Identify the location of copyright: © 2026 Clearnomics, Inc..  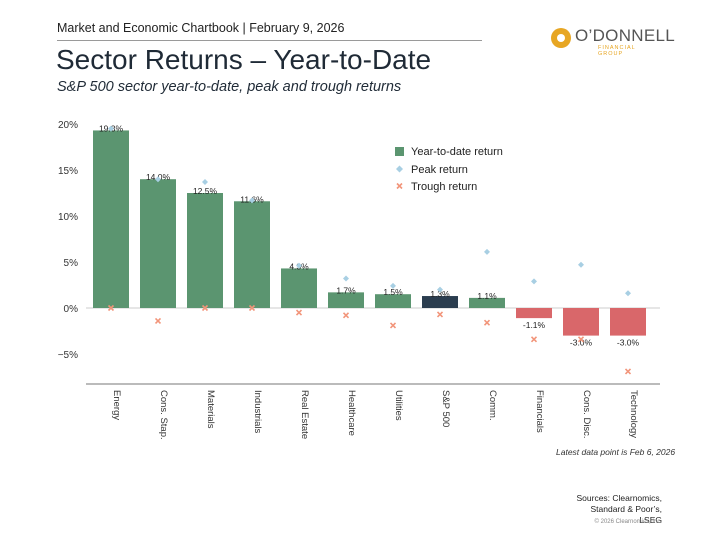
(628, 522).